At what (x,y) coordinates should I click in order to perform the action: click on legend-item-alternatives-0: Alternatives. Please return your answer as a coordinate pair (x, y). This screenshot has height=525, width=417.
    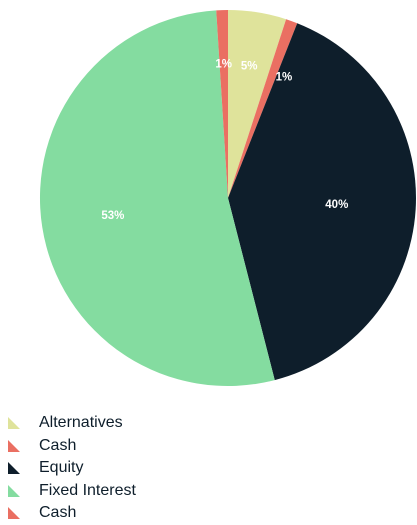
    Looking at the image, I should click on (72, 423).